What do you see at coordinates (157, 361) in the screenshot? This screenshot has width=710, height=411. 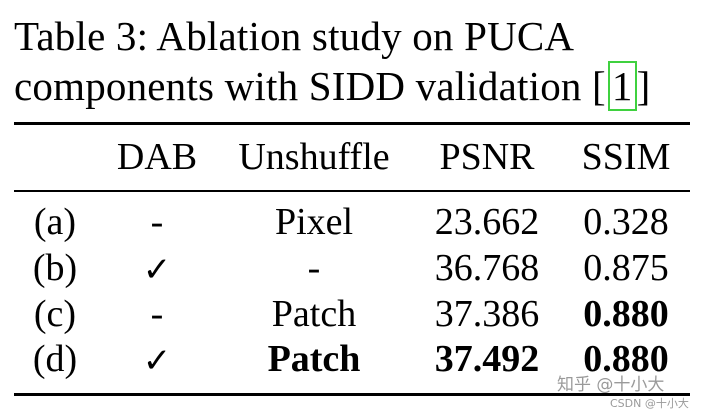 I see `row-d-dab-checkmark-icon: ✓` at bounding box center [157, 361].